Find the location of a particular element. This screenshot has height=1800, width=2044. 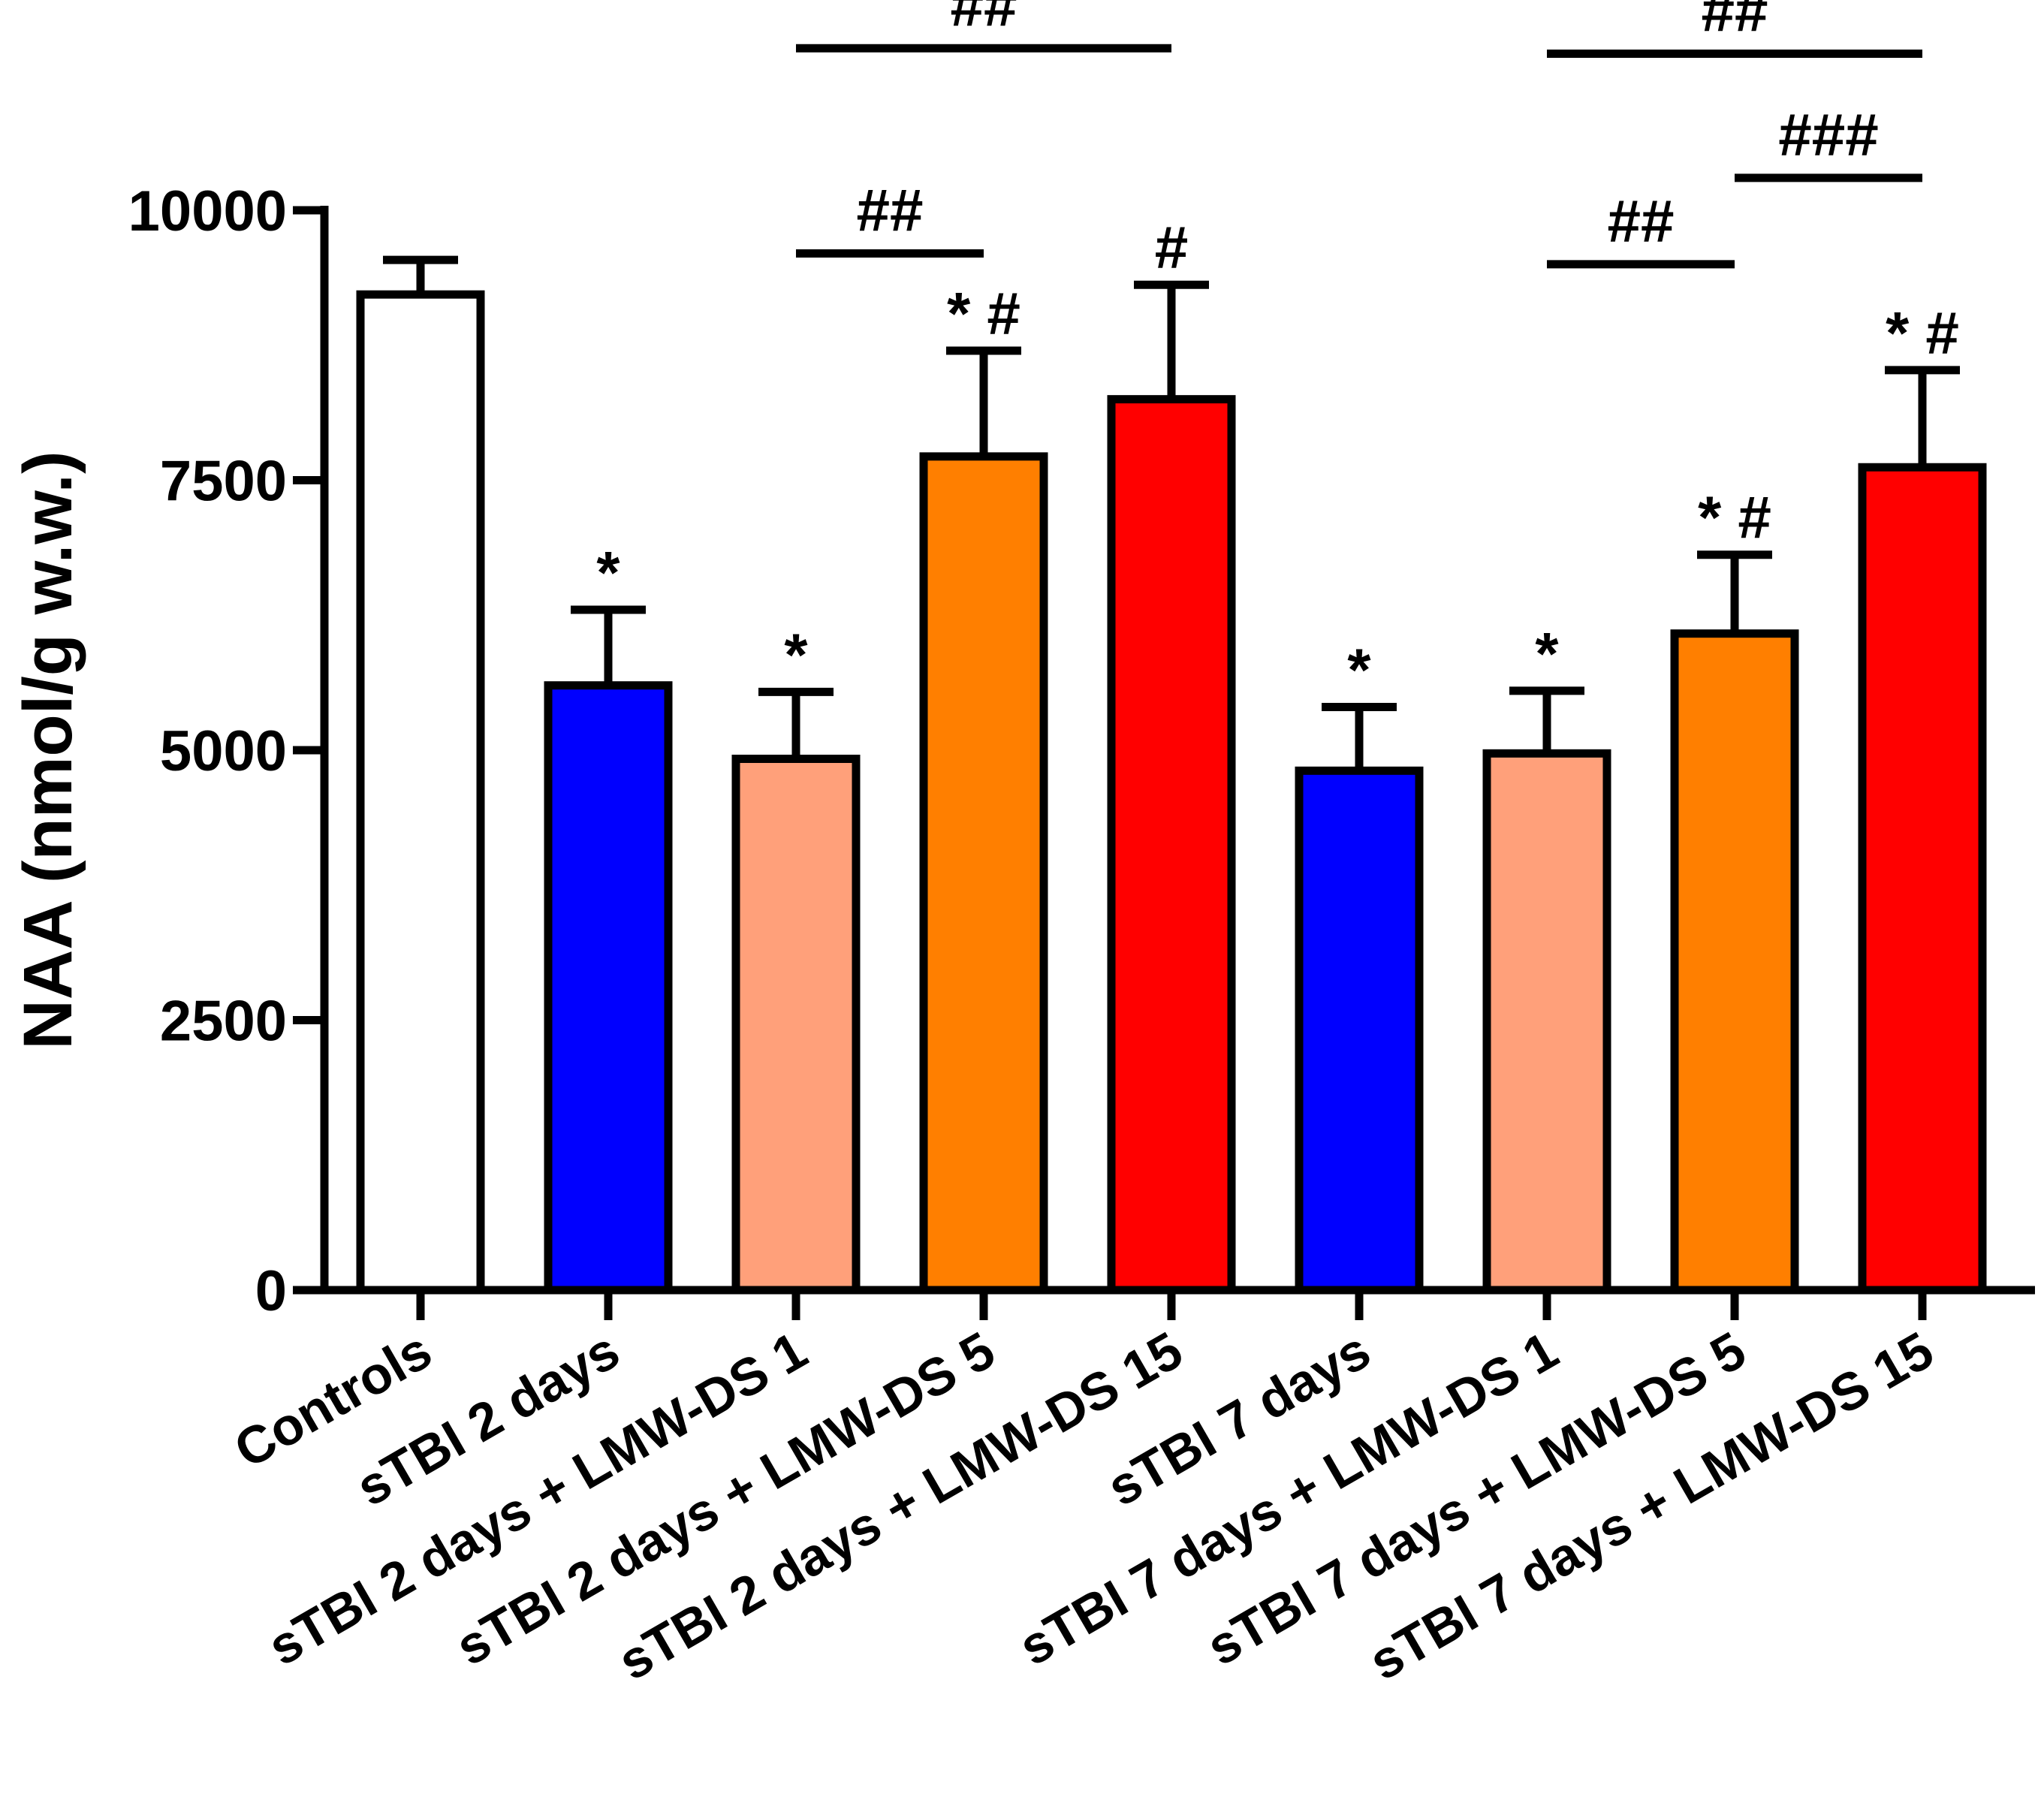

significance-marker-1: * is located at coordinates (608, 572).